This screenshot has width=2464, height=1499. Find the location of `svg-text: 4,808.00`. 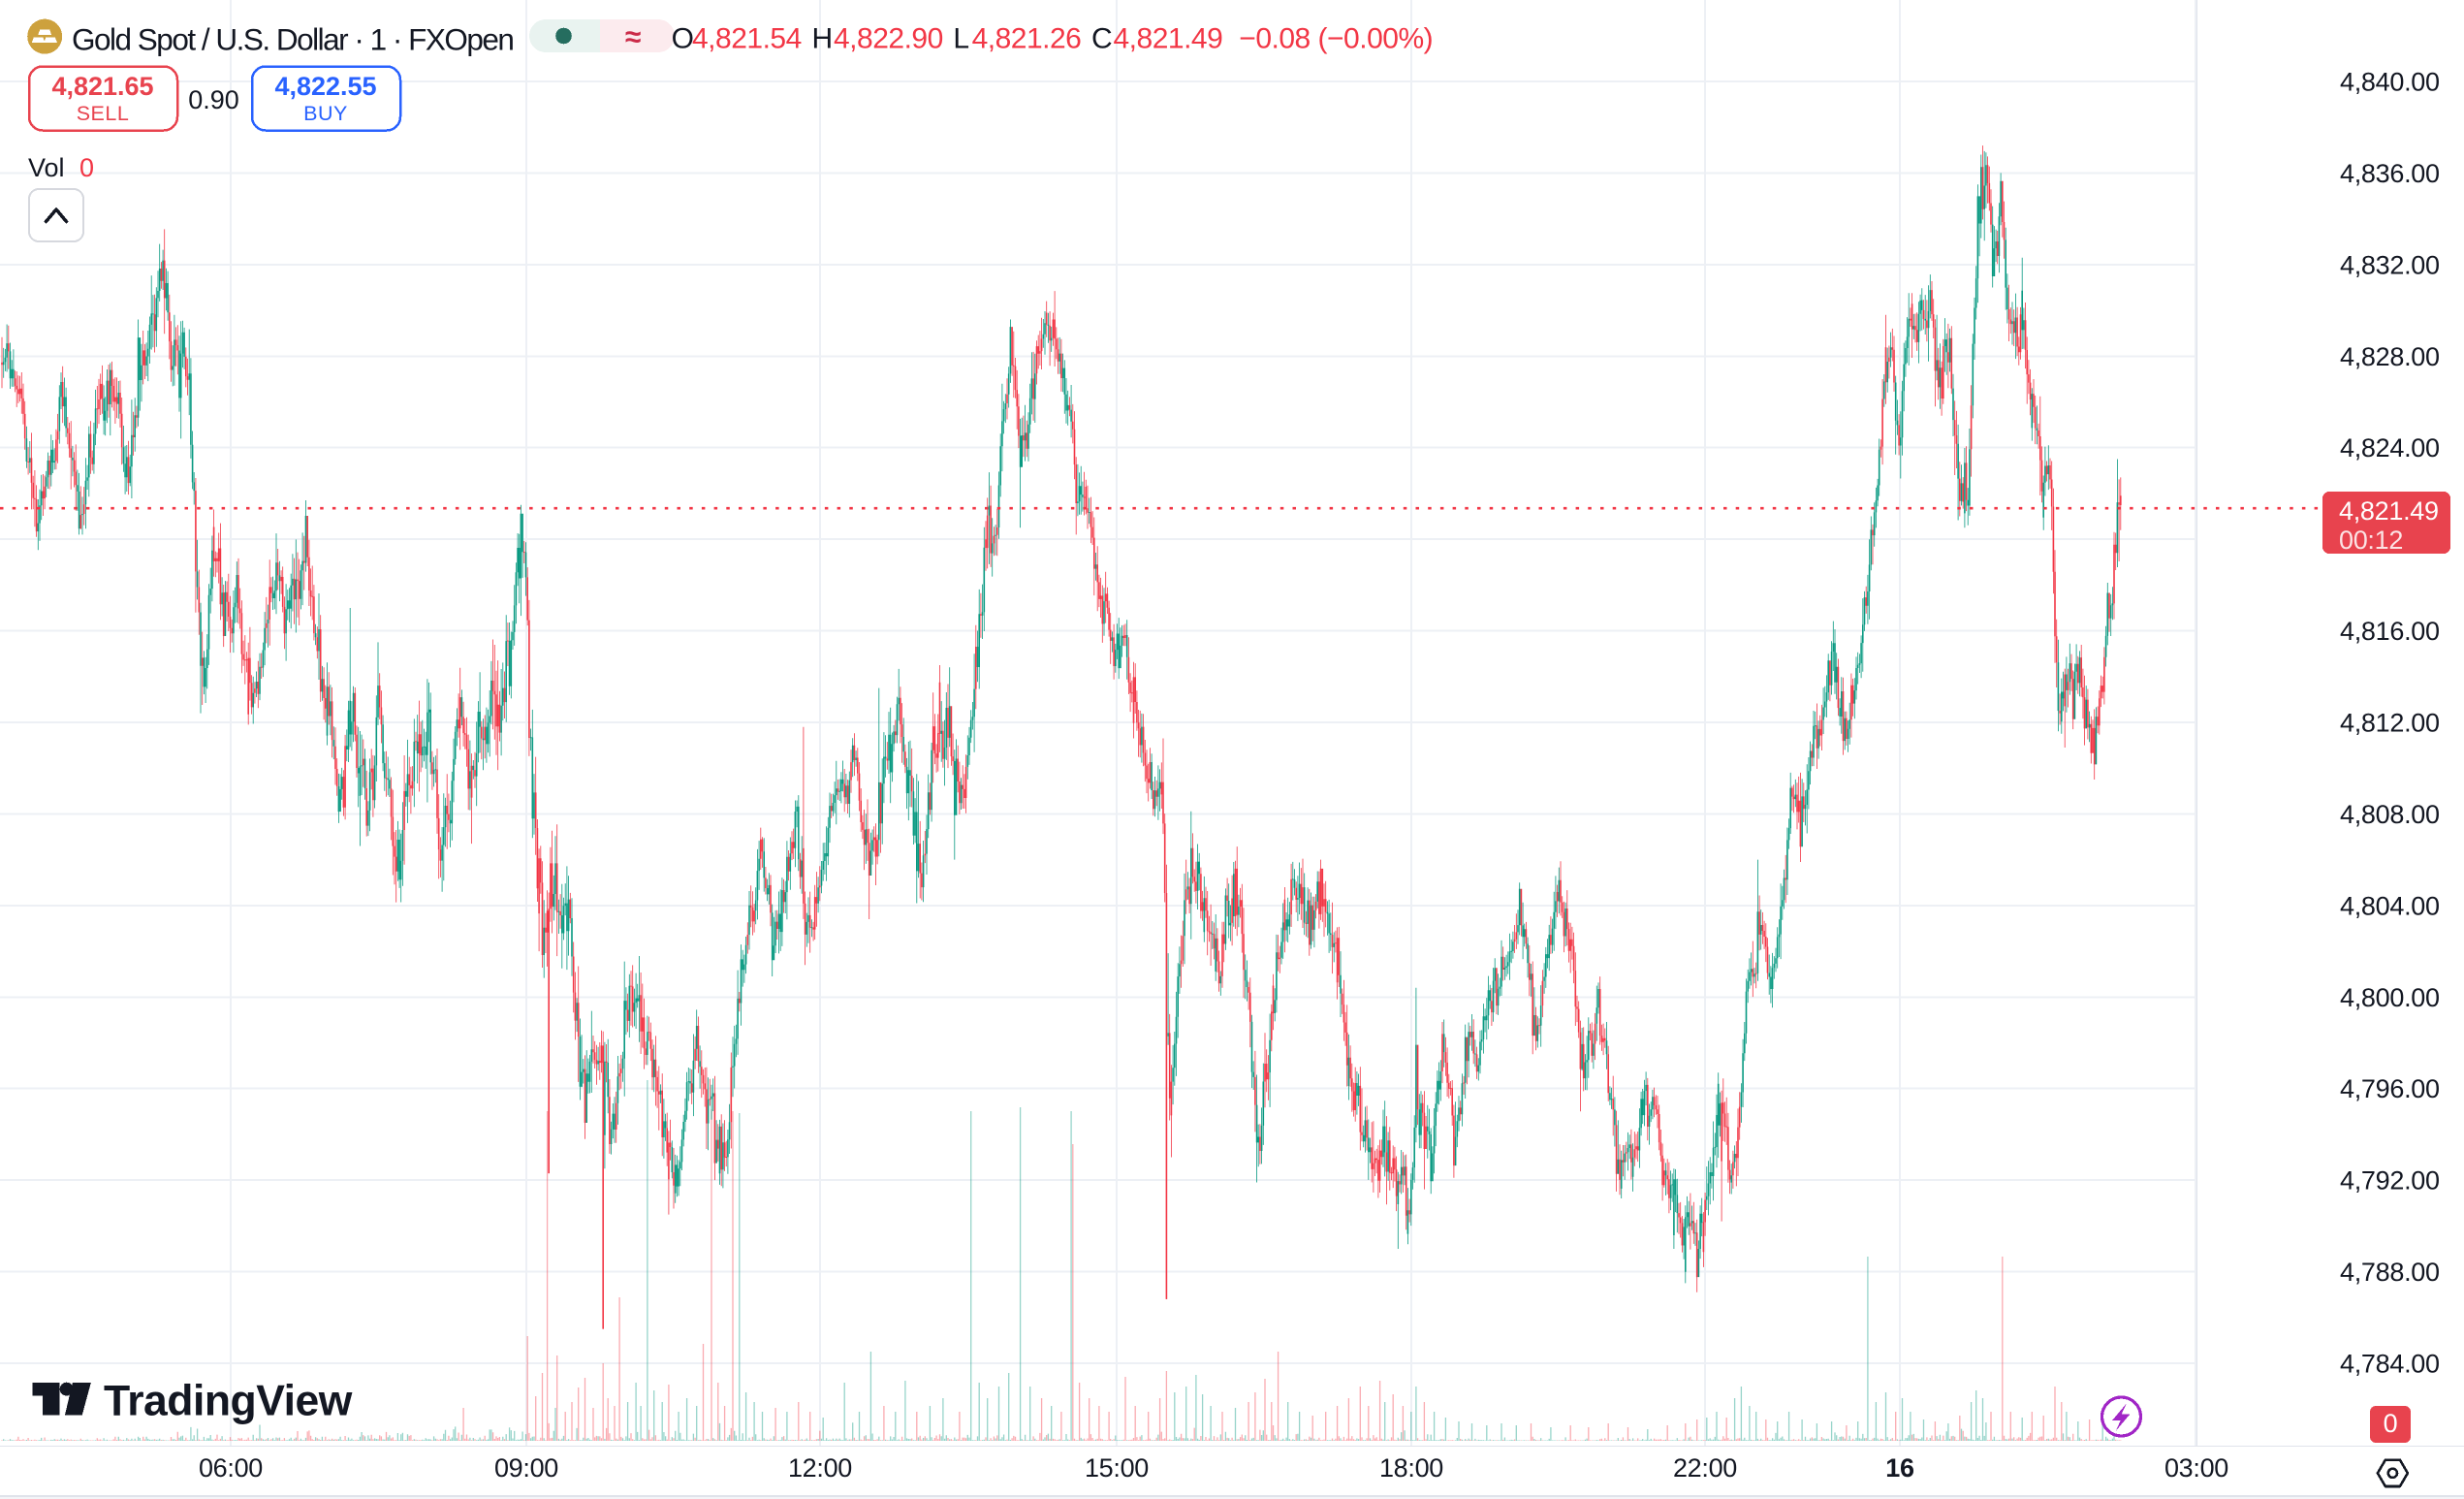

svg-text: 4,808.00 is located at coordinates (2390, 814).